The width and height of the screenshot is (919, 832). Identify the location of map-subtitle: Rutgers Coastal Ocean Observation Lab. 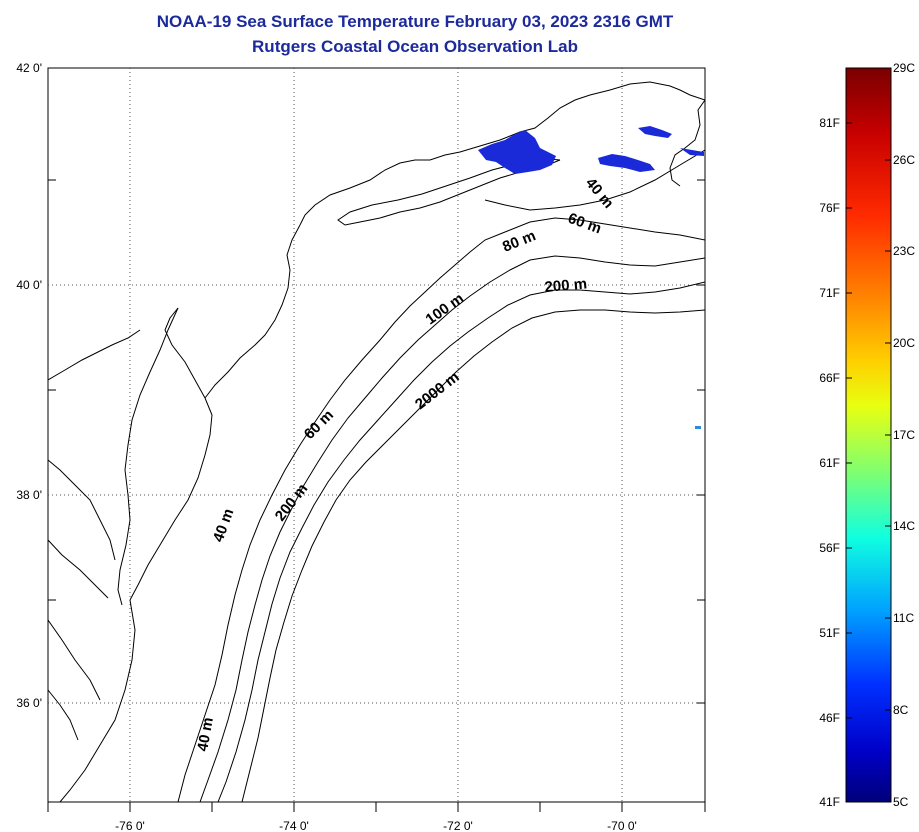
(415, 46).